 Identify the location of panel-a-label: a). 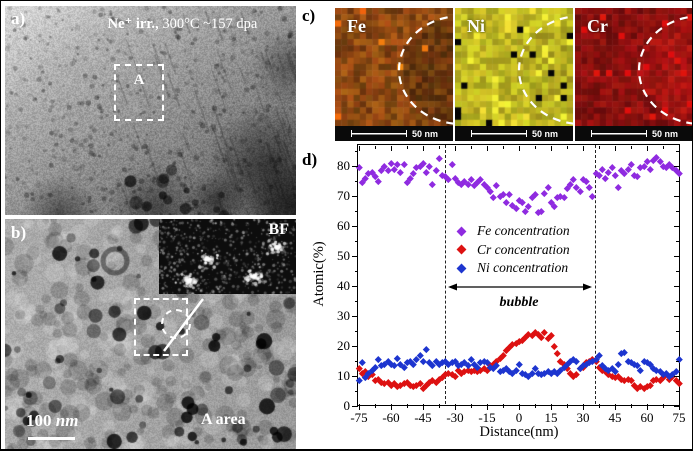
(18, 18).